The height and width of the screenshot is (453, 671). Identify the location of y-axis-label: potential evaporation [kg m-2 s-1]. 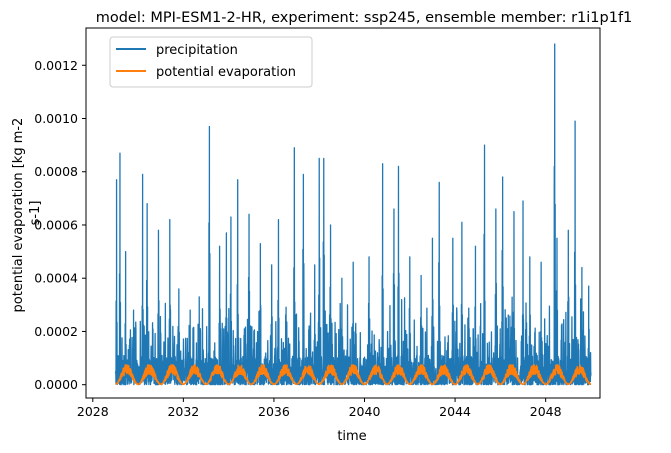
(27, 213).